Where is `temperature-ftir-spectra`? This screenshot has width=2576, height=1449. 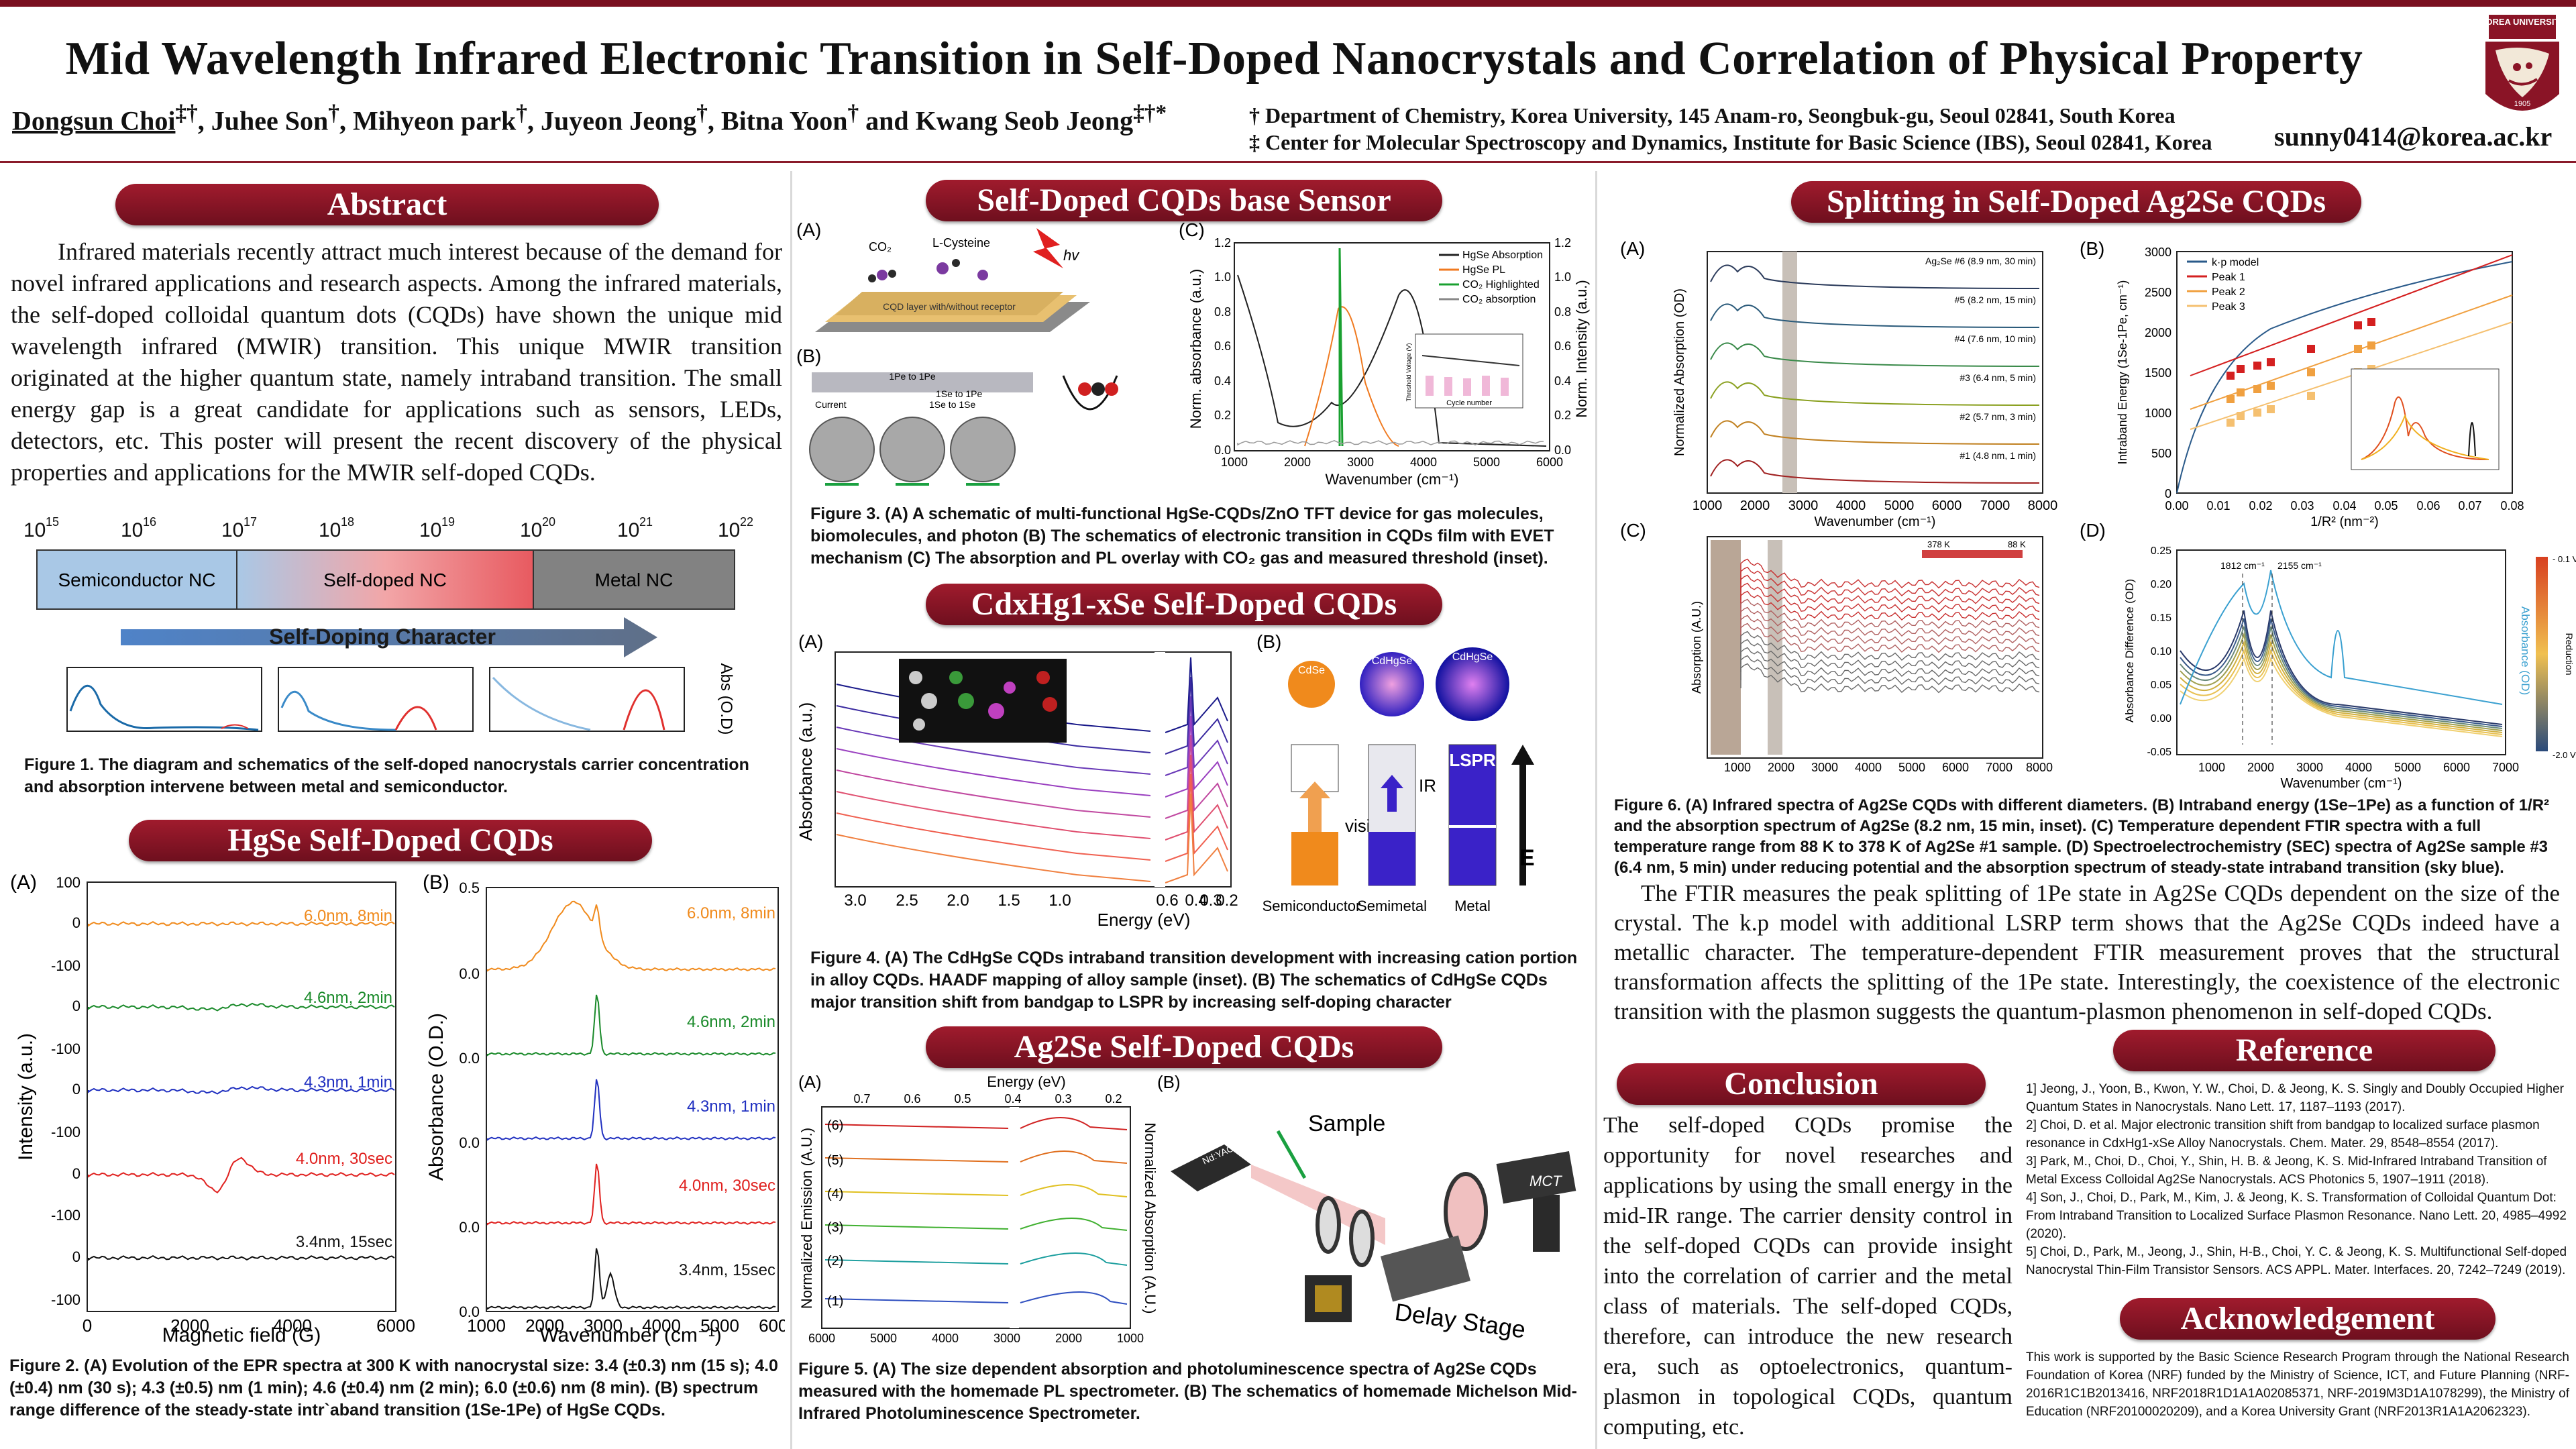 temperature-ftir-spectra is located at coordinates (1890, 626).